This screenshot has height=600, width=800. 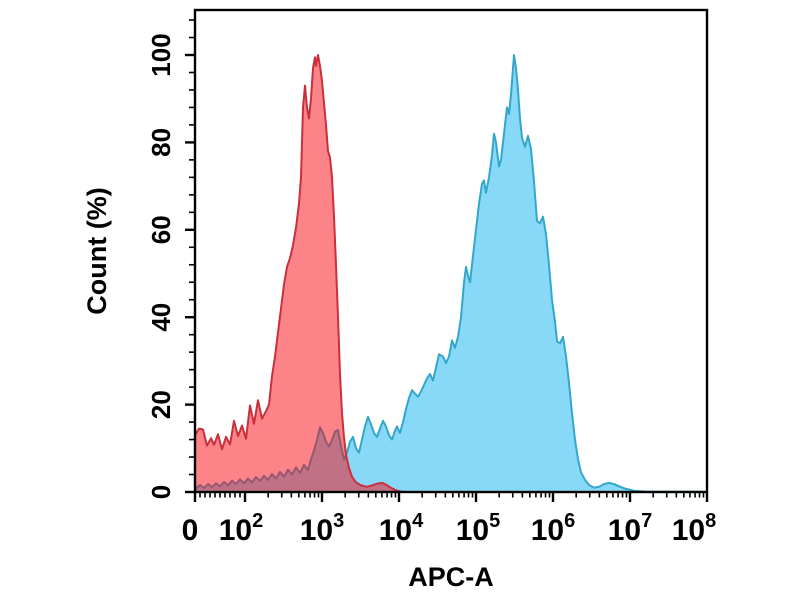 What do you see at coordinates (322, 528) in the screenshot?
I see `x-tick-label: 10³` at bounding box center [322, 528].